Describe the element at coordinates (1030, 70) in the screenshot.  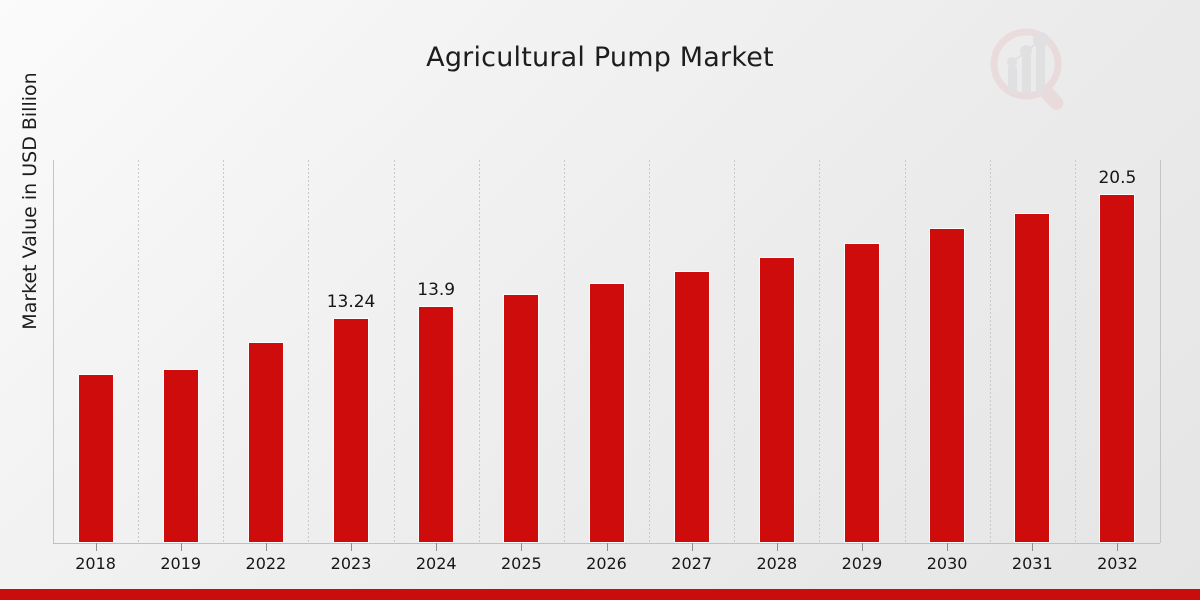
I see `magnifier-bar-chart-logo-icon` at that location.